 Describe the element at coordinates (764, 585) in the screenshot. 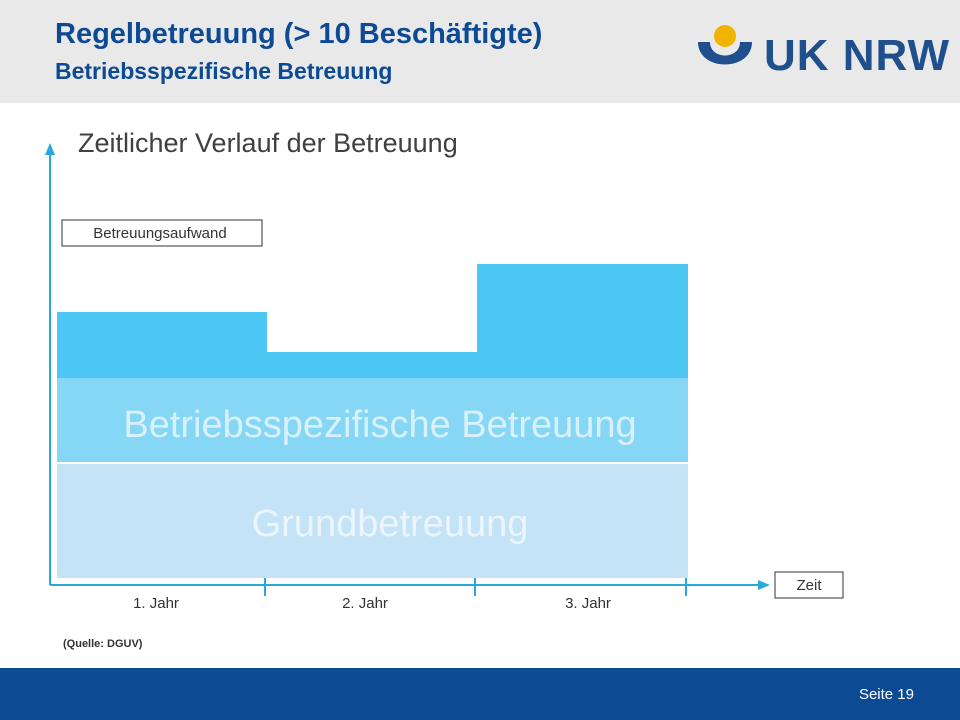

I see `x-axis-arrow-icon` at that location.